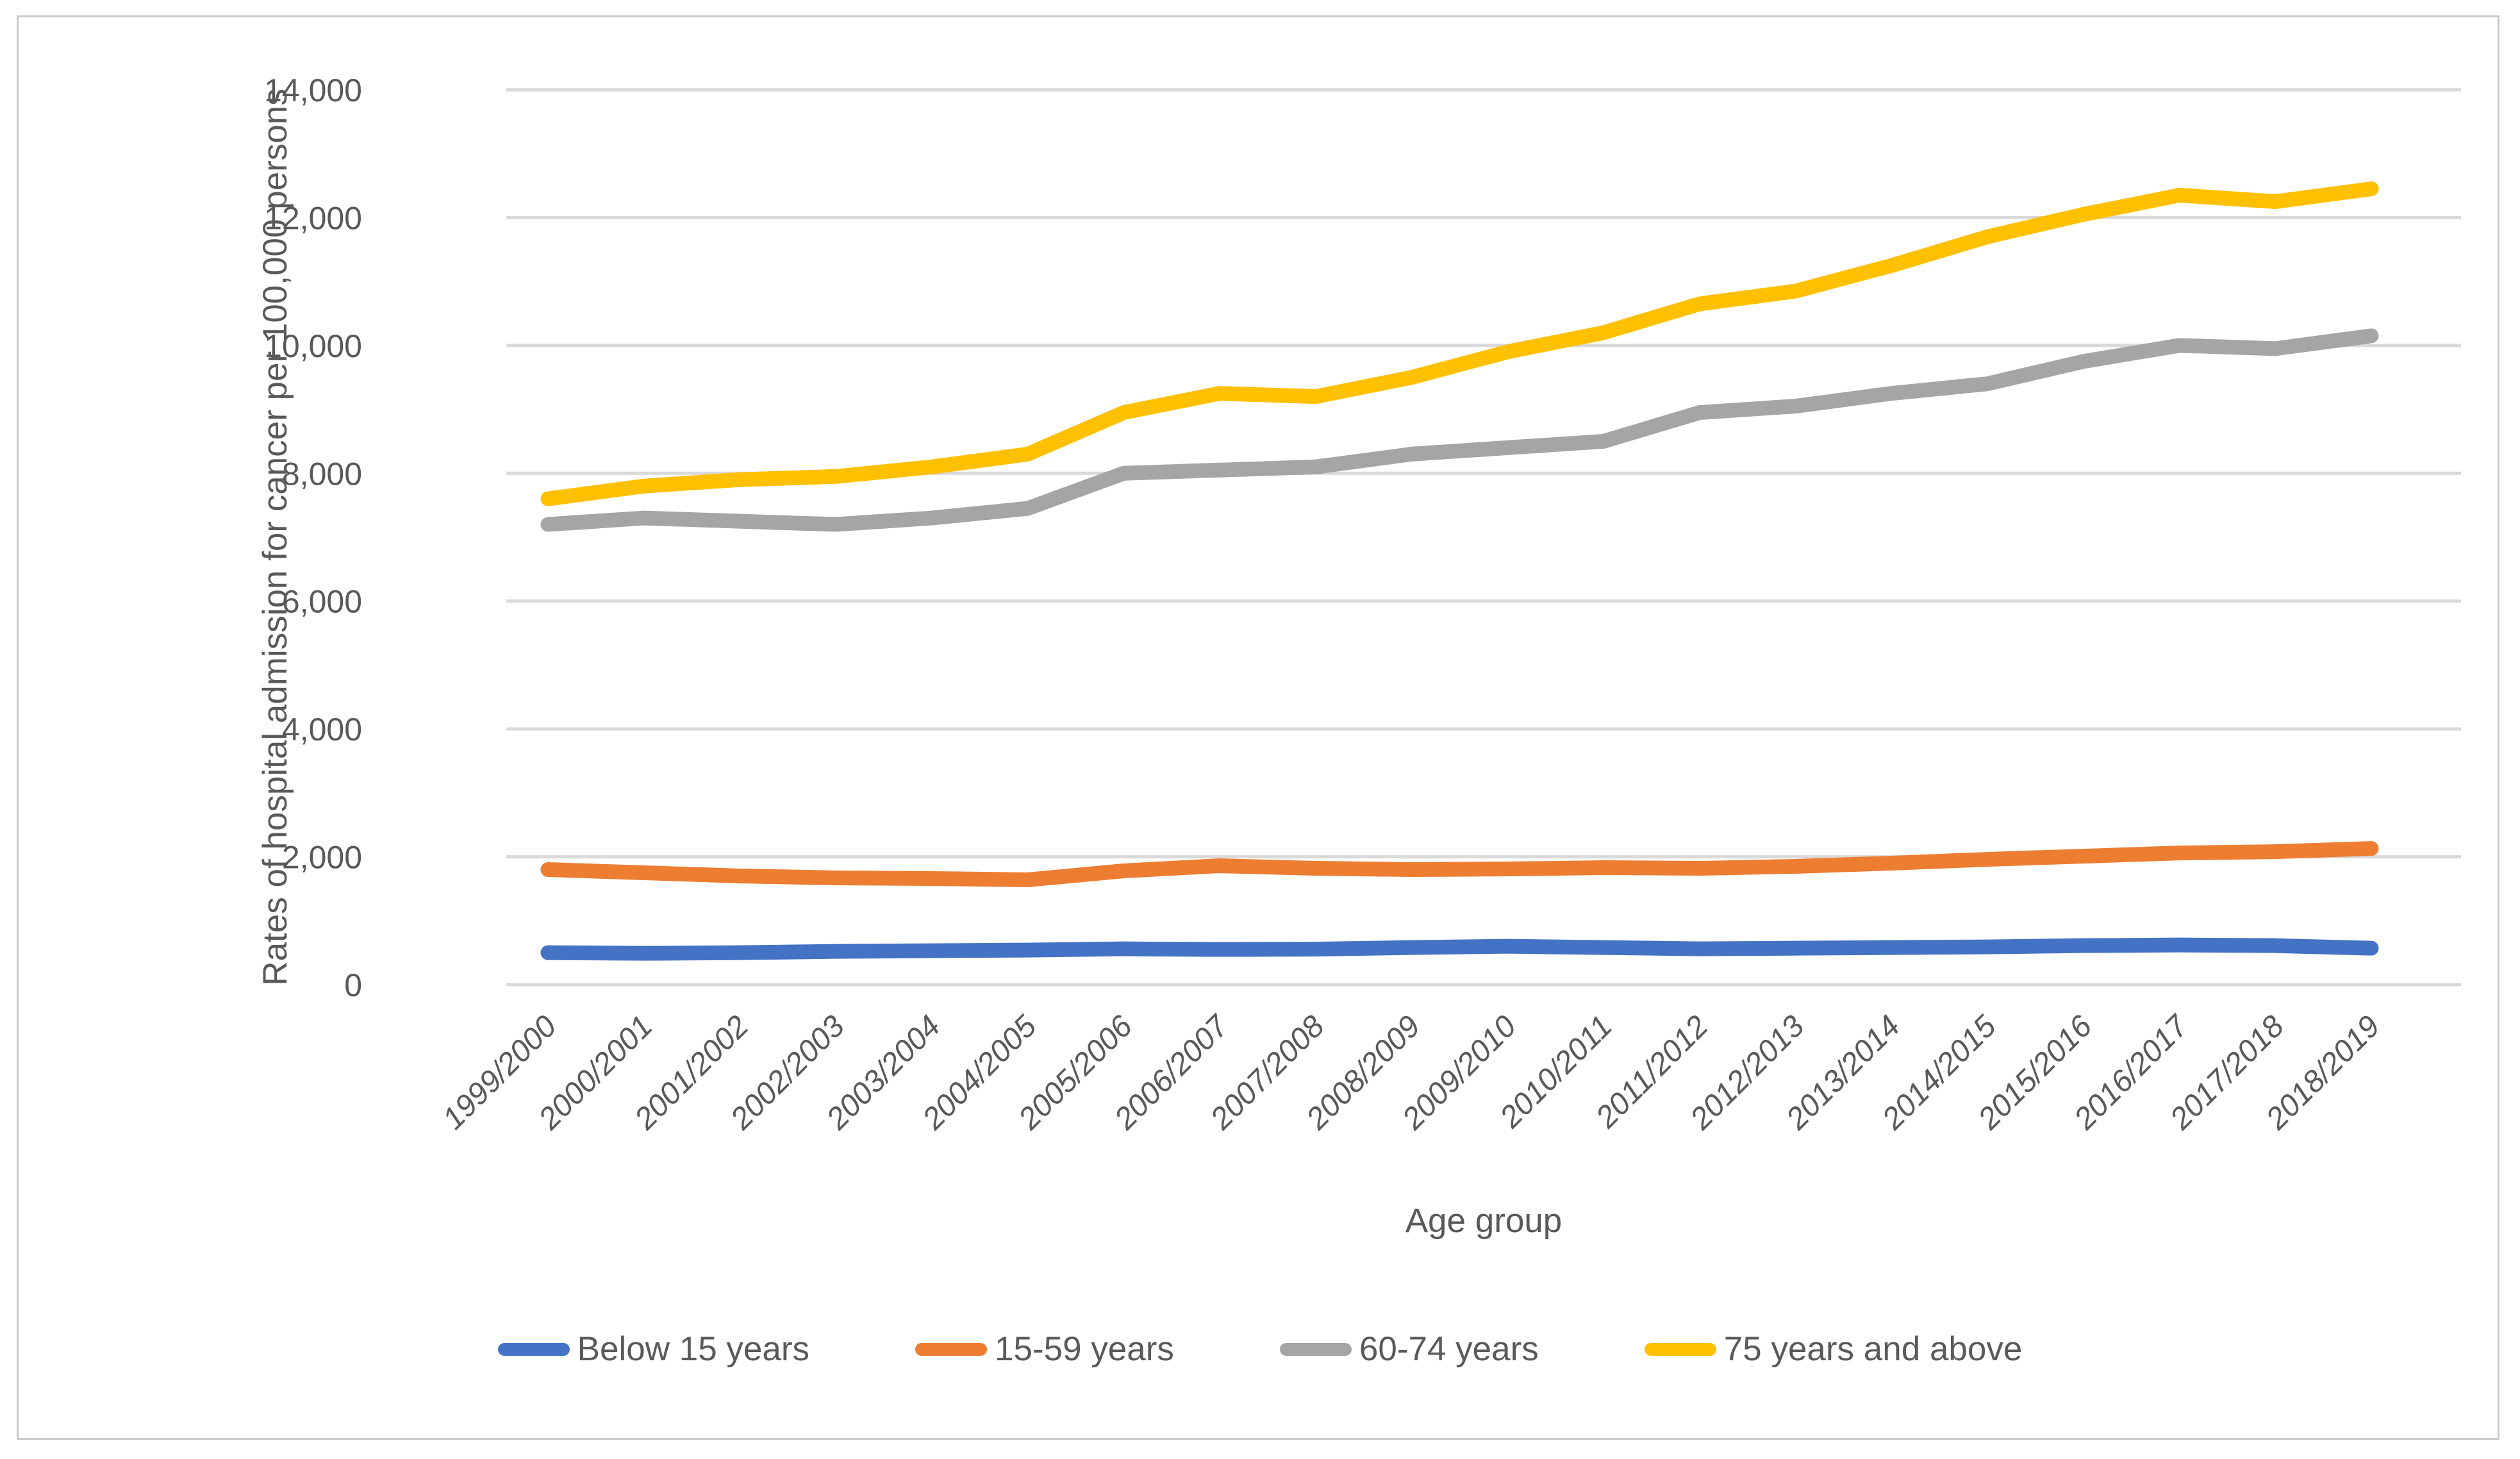  Describe the element at coordinates (313, 218) in the screenshot. I see `y-tick-label-12000: 12,000` at that location.